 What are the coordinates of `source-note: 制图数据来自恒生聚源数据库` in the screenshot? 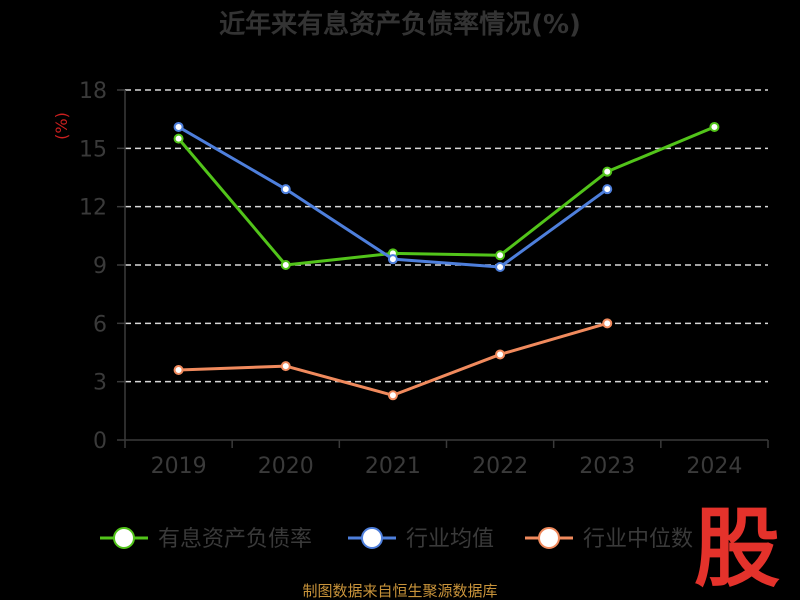 It's located at (399, 591).